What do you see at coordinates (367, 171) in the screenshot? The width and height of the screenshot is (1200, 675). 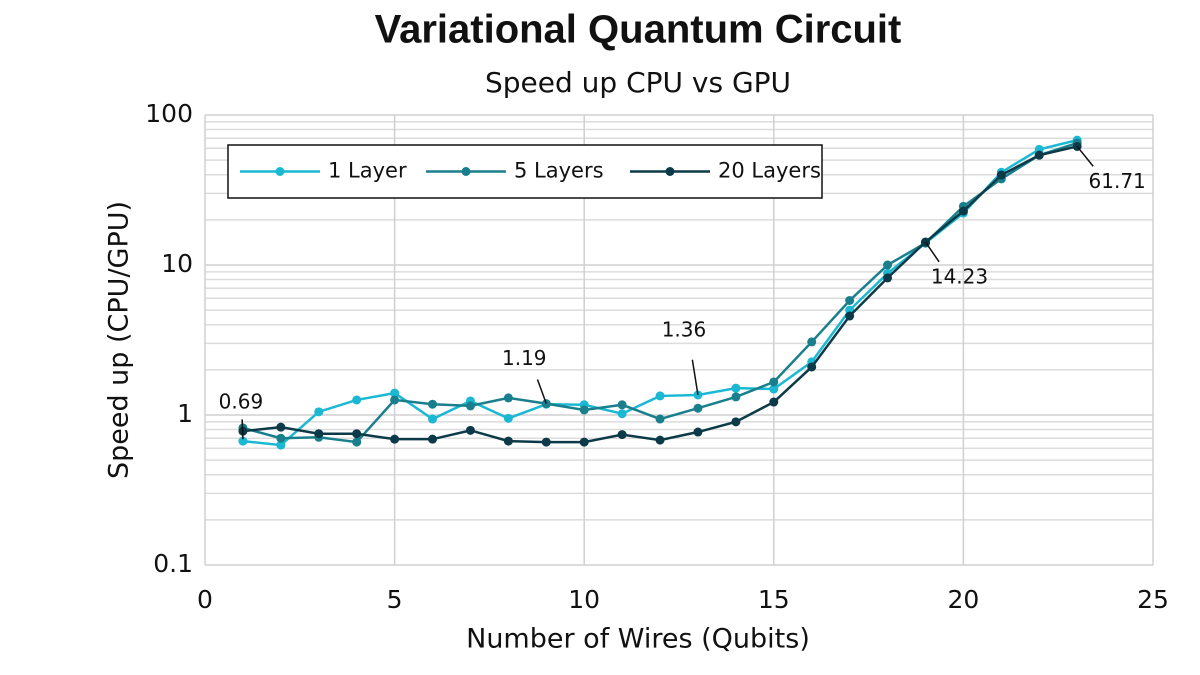 I see `legend-label: 1 Layer` at bounding box center [367, 171].